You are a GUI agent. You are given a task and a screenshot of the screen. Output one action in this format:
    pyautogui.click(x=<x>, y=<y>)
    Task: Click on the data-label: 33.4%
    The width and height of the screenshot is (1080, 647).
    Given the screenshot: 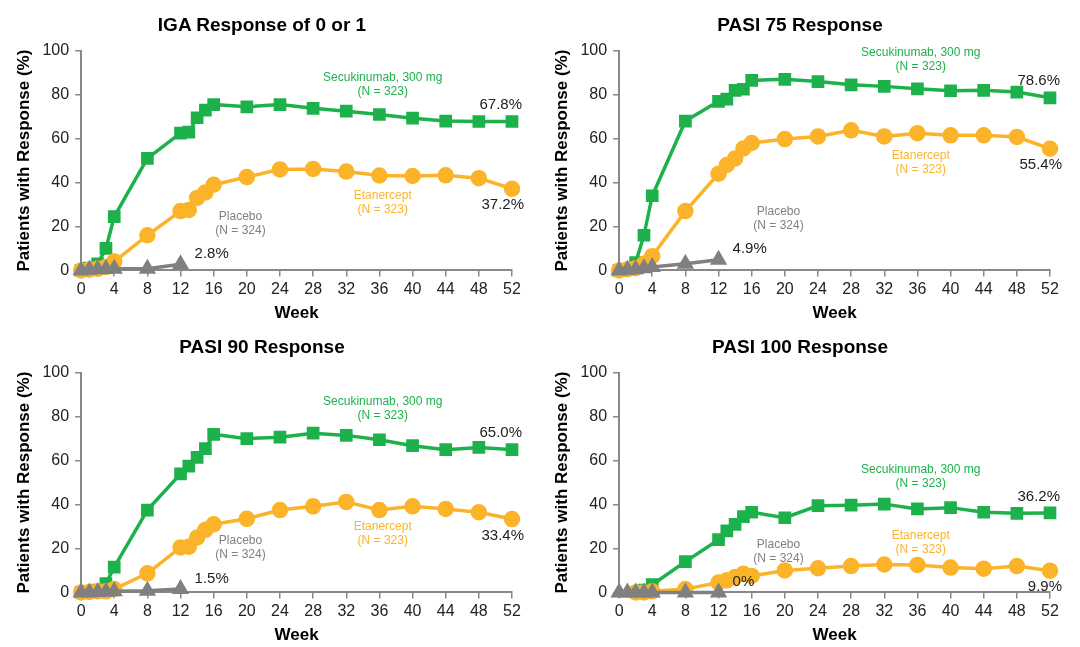 What is the action you would take?
    pyautogui.click(x=502, y=534)
    